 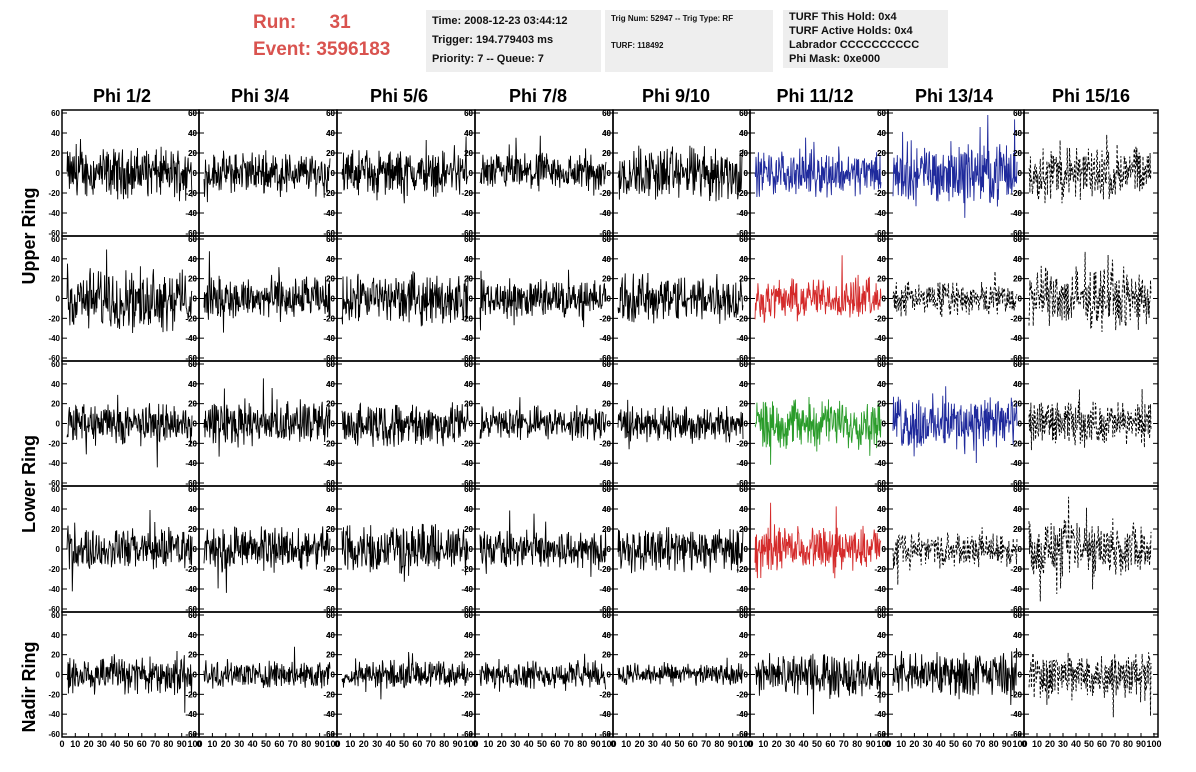 What do you see at coordinates (537, 173) in the screenshot?
I see `panel-r0-c3: 60 40 20 0 -20 -40 -60 60 40 20 0 -20 -40 -60` at bounding box center [537, 173].